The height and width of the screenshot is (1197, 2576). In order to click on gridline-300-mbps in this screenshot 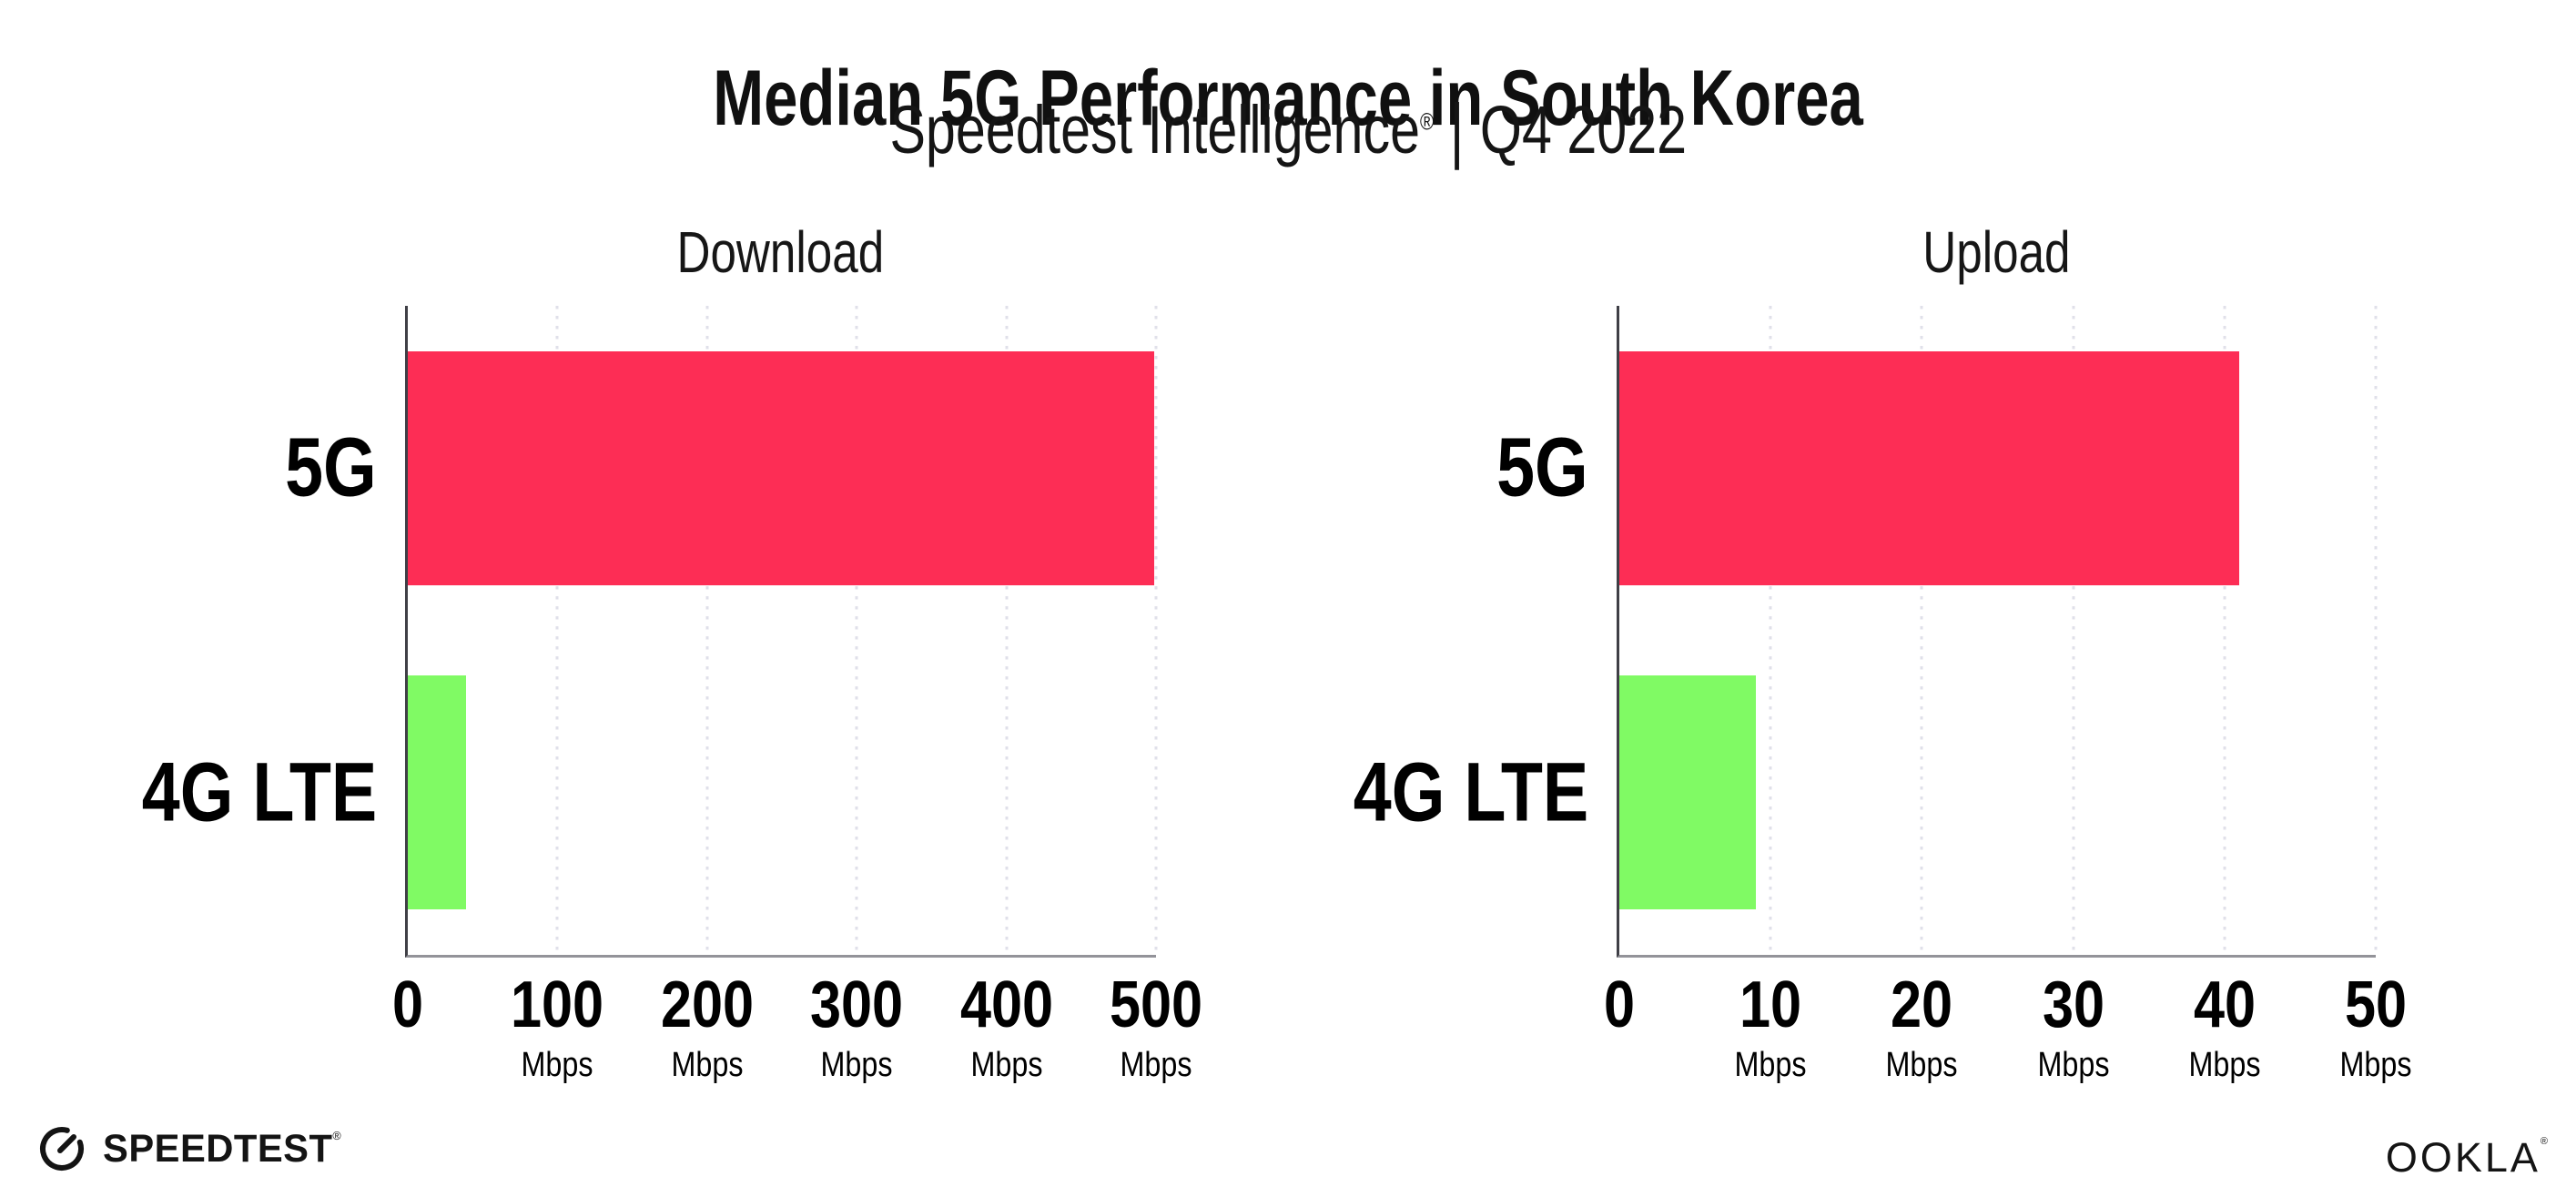, I will do `click(856, 630)`.